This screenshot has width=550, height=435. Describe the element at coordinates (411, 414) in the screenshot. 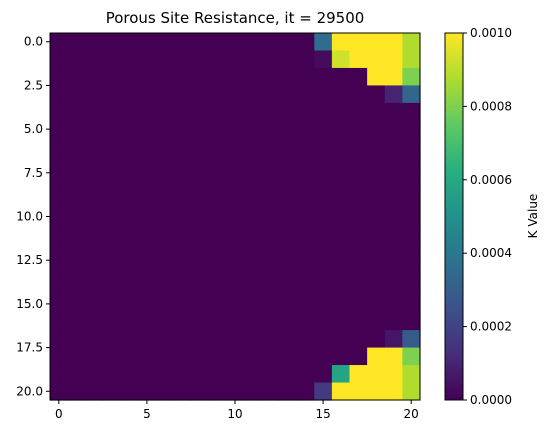

I see `x-tick-label: 20` at that location.